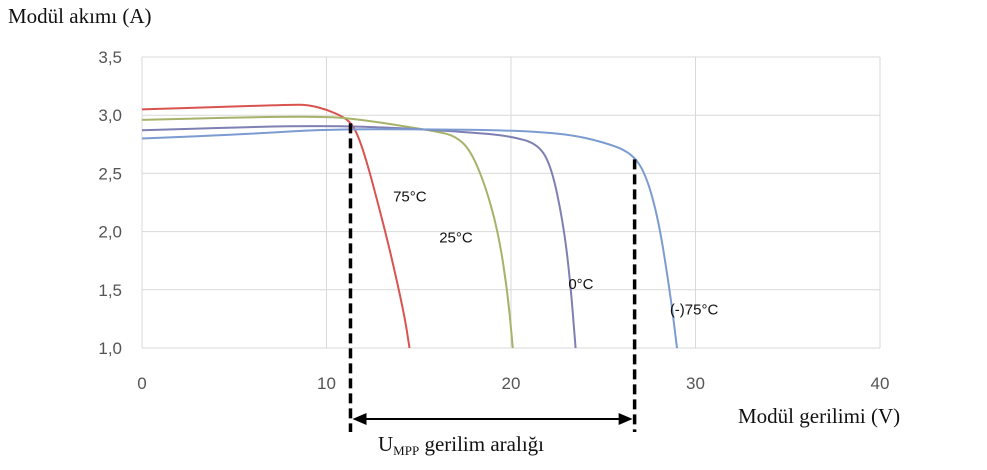  Describe the element at coordinates (110, 290) in the screenshot. I see `y-tick-label: 1,5` at that location.